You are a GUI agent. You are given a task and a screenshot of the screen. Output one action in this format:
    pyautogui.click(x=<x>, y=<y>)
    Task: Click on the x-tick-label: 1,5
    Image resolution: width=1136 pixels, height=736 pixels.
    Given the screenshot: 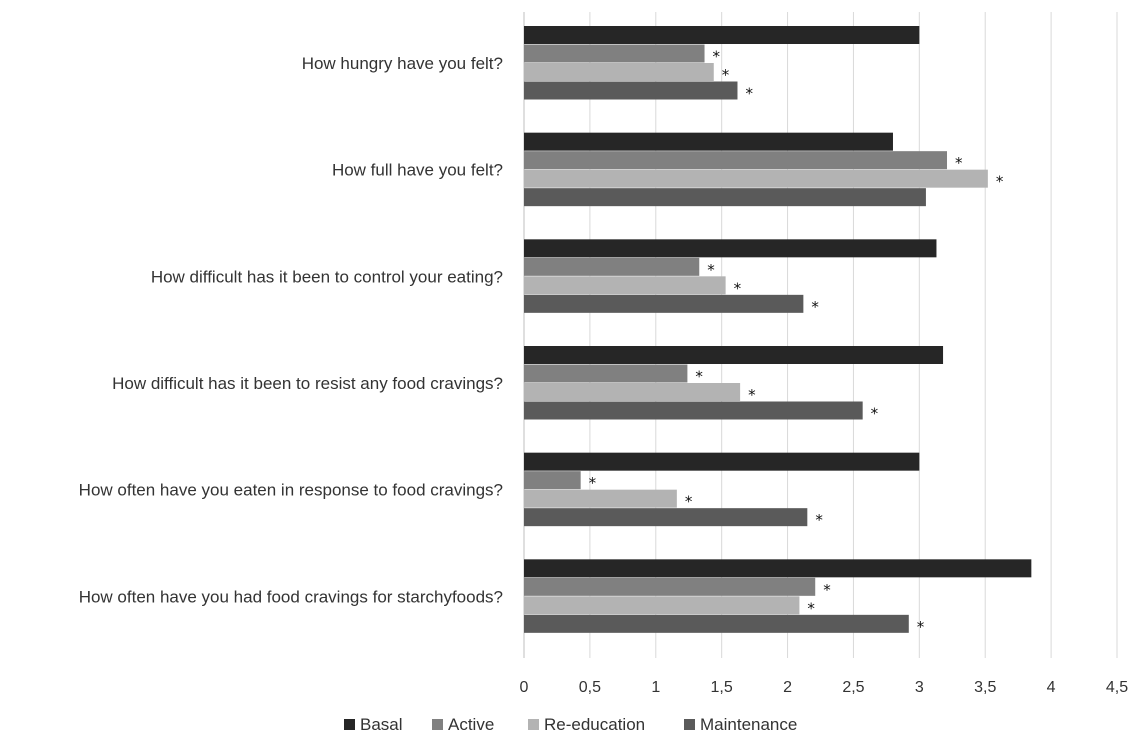 What is the action you would take?
    pyautogui.click(x=722, y=687)
    